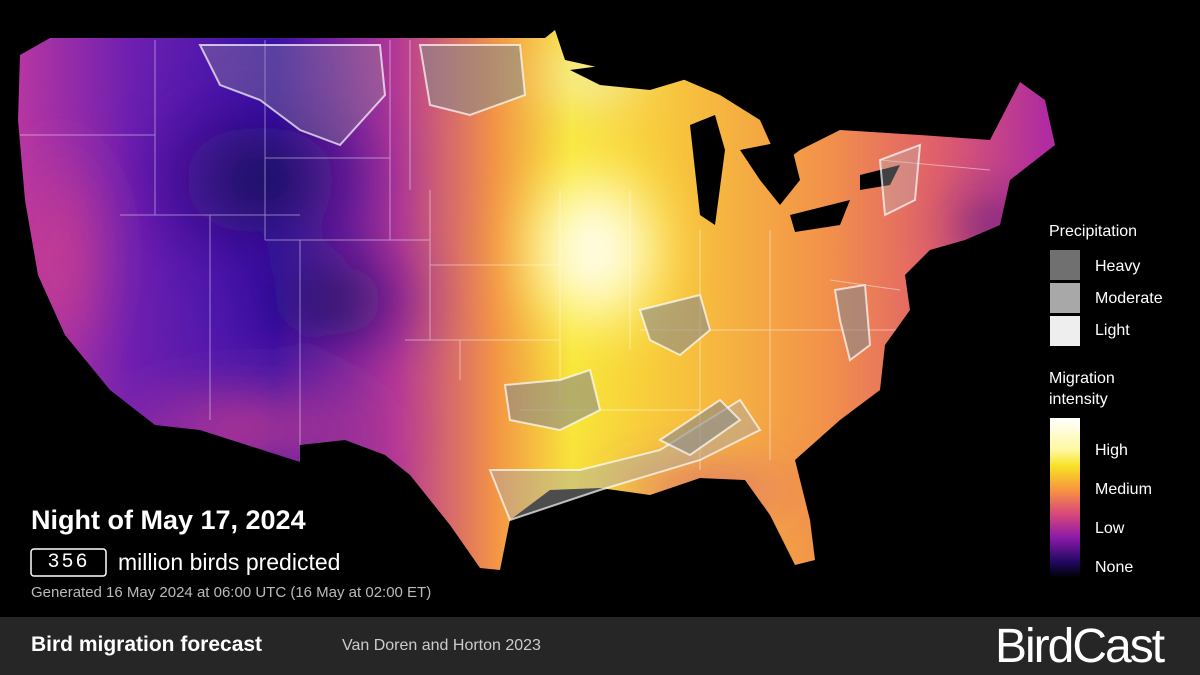 Image resolution: width=1200 pixels, height=675 pixels. I want to click on great-lakes, so click(735, 145).